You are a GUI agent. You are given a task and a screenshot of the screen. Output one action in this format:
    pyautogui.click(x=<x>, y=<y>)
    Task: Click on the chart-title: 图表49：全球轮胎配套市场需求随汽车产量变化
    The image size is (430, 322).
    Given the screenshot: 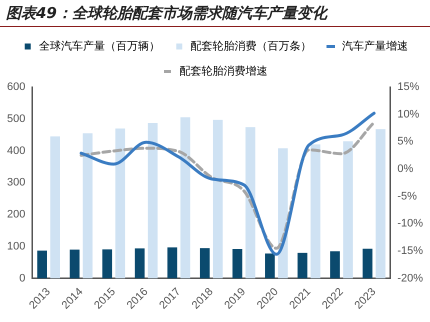 What is the action you would take?
    pyautogui.click(x=215, y=13)
    